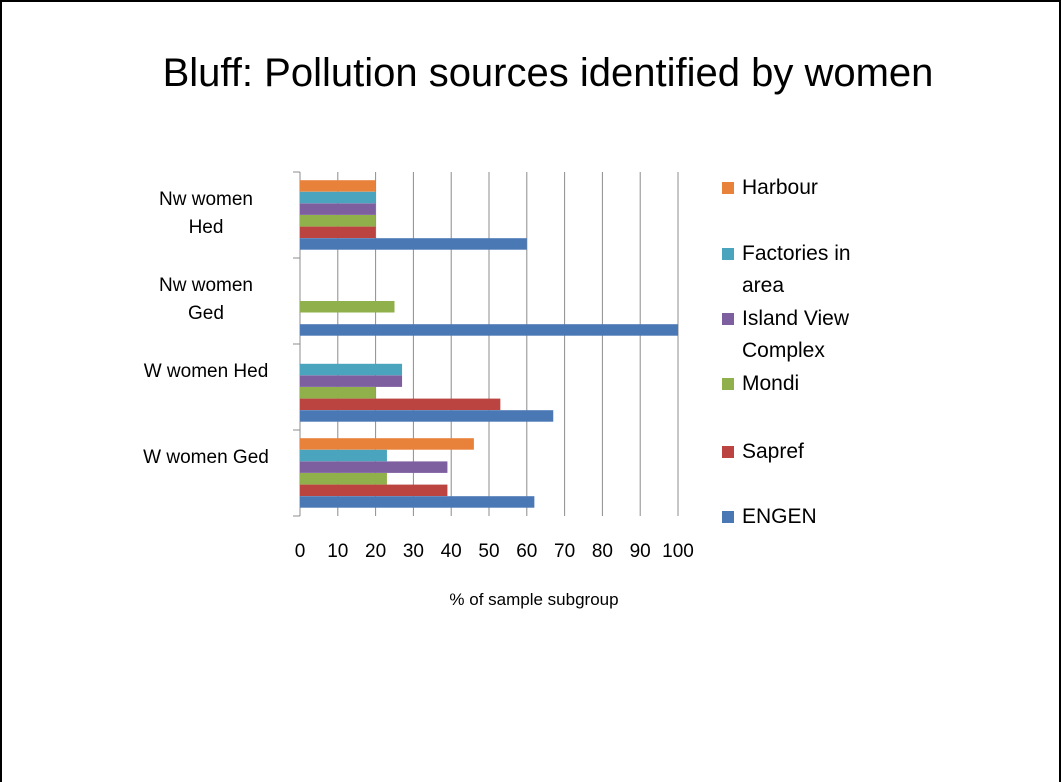 The width and height of the screenshot is (1062, 782). What do you see at coordinates (640, 551) in the screenshot?
I see `x-tick-label: 90` at bounding box center [640, 551].